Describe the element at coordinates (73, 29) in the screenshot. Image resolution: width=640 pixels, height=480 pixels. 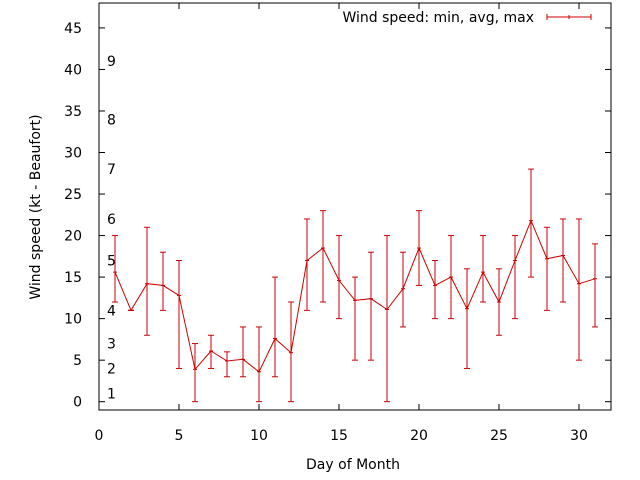
I see `y-tick-label: 45` at that location.